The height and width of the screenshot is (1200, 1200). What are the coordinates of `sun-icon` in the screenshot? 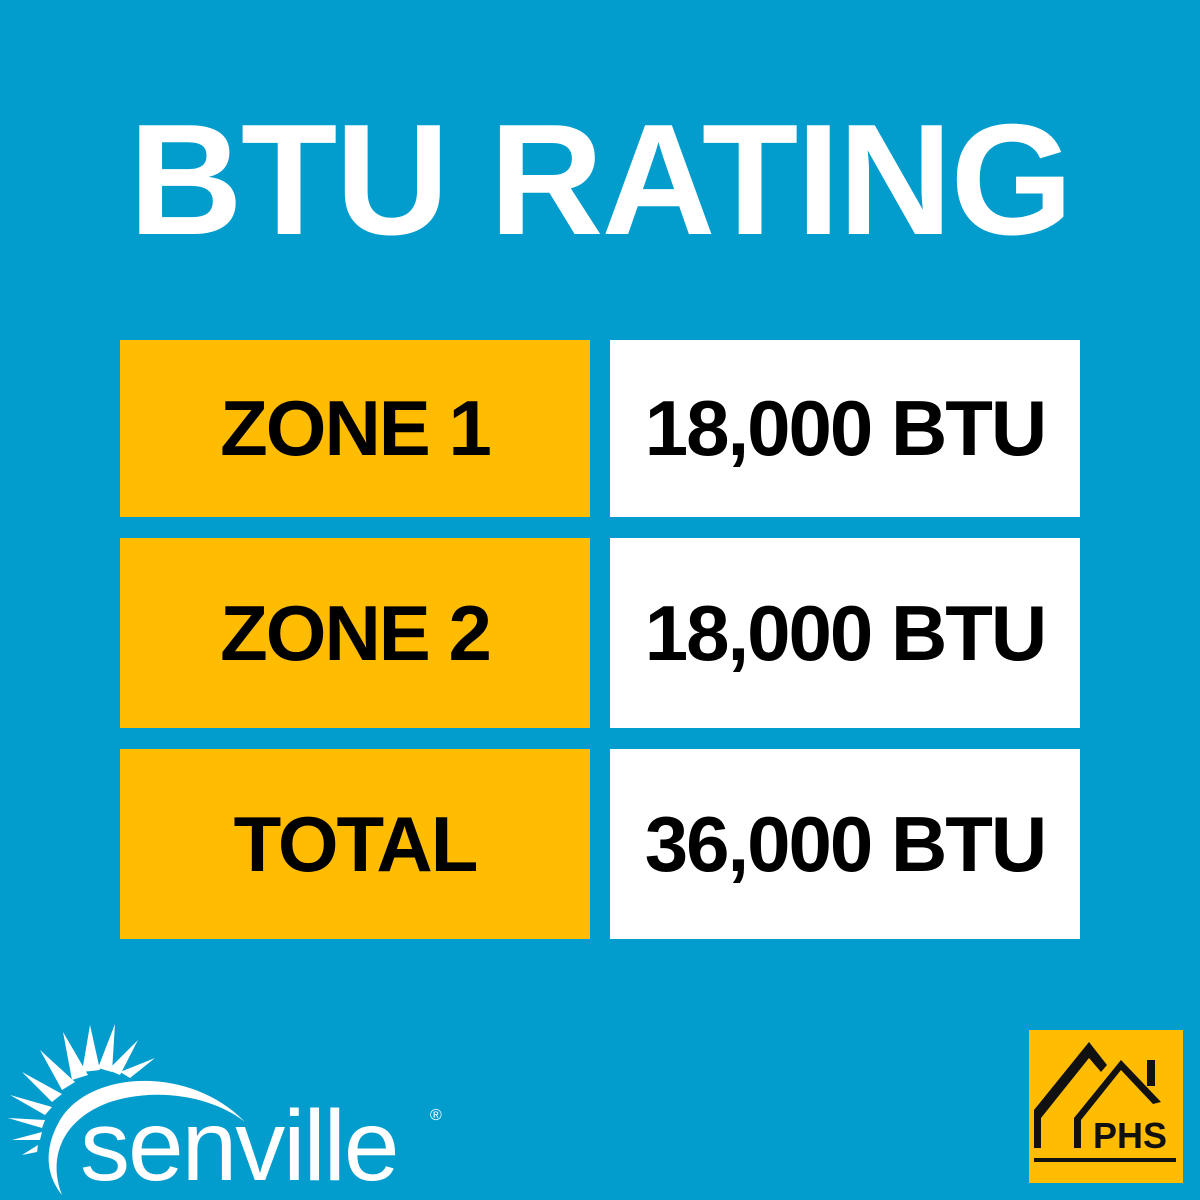 It's located at (126, 1109).